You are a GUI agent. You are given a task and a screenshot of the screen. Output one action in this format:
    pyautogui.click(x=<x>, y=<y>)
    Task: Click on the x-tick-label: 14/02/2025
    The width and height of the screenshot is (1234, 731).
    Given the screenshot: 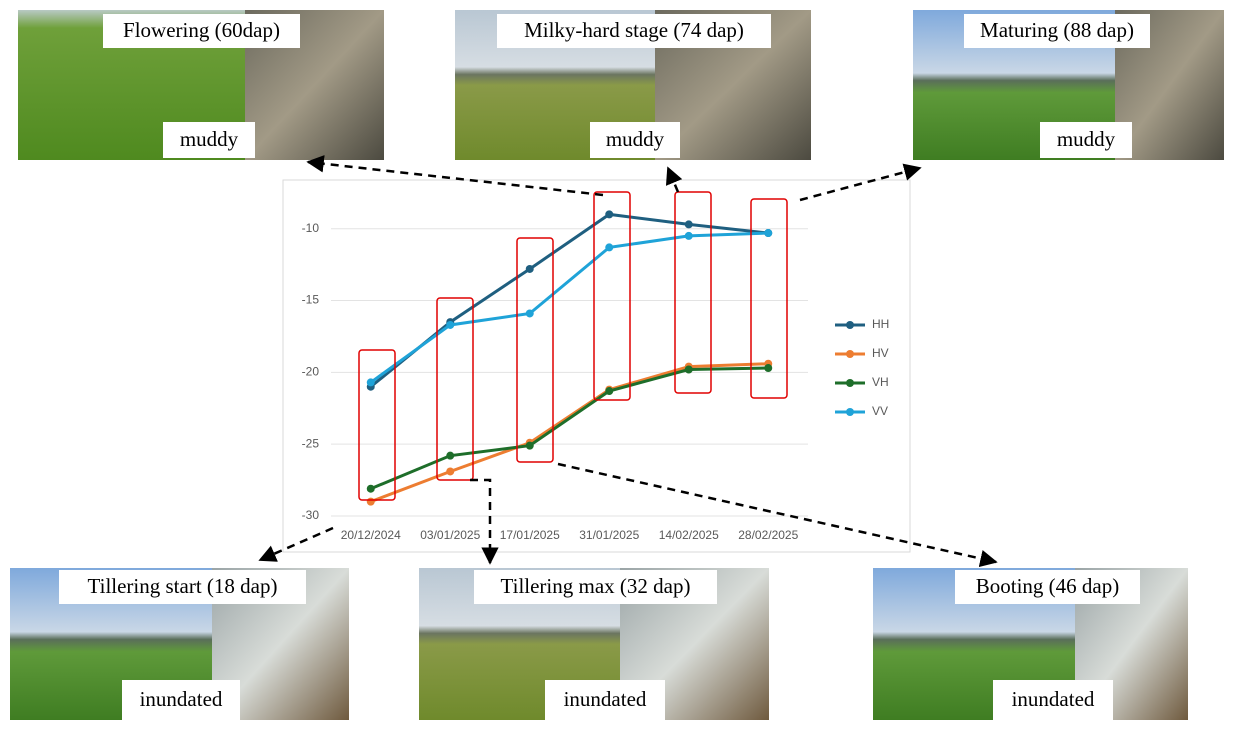 What is the action you would take?
    pyautogui.click(x=689, y=535)
    